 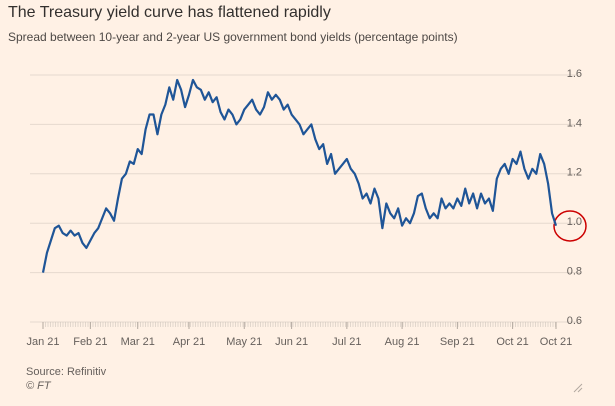 What do you see at coordinates (244, 342) in the screenshot?
I see `x-tick-label: May 21` at bounding box center [244, 342].